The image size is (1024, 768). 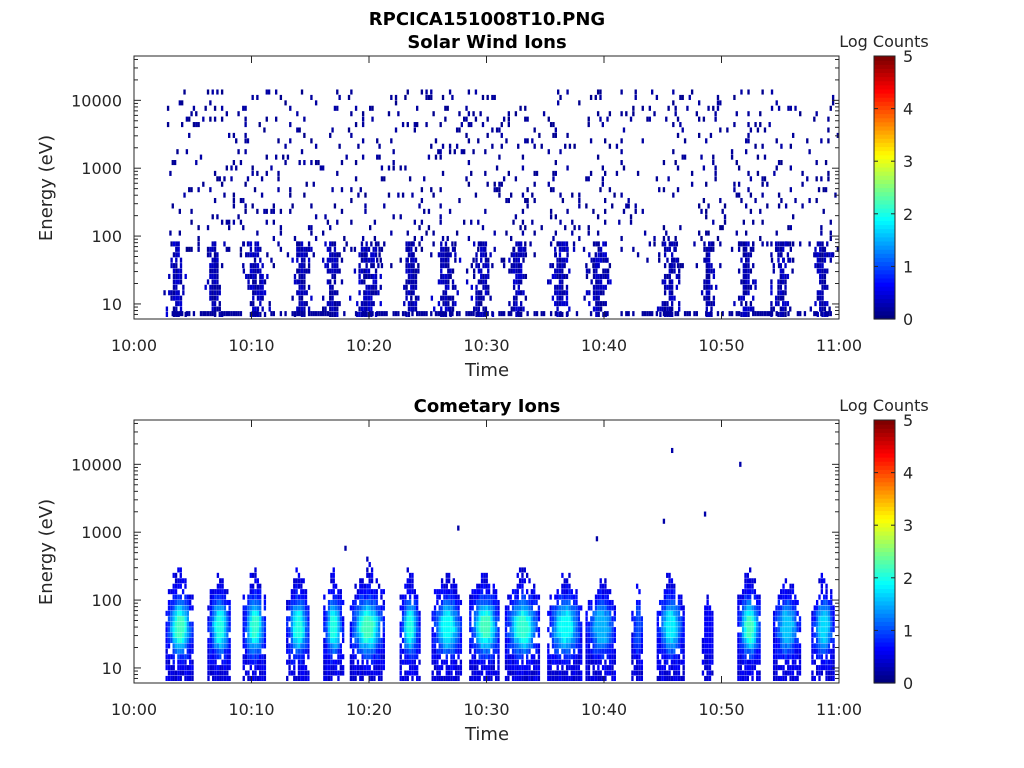 What do you see at coordinates (487, 19) in the screenshot?
I see `figure-title: RPCICA151008T10.PNG` at bounding box center [487, 19].